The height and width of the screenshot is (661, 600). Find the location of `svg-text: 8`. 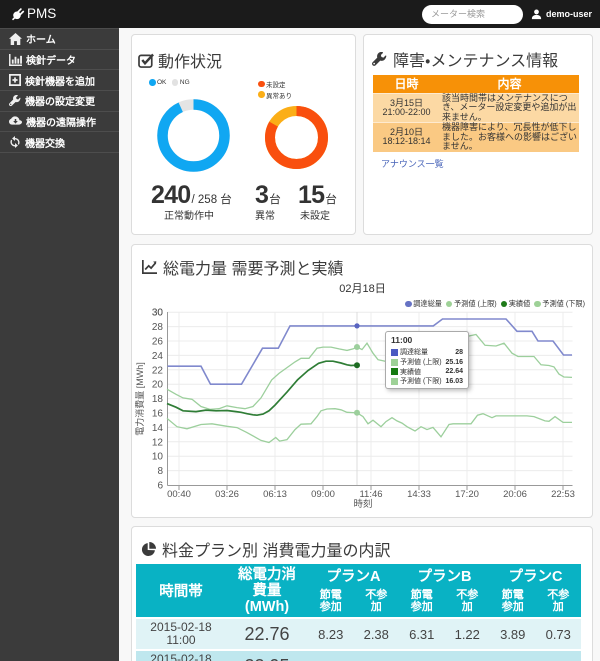

svg-text: 8 is located at coordinates (160, 471).